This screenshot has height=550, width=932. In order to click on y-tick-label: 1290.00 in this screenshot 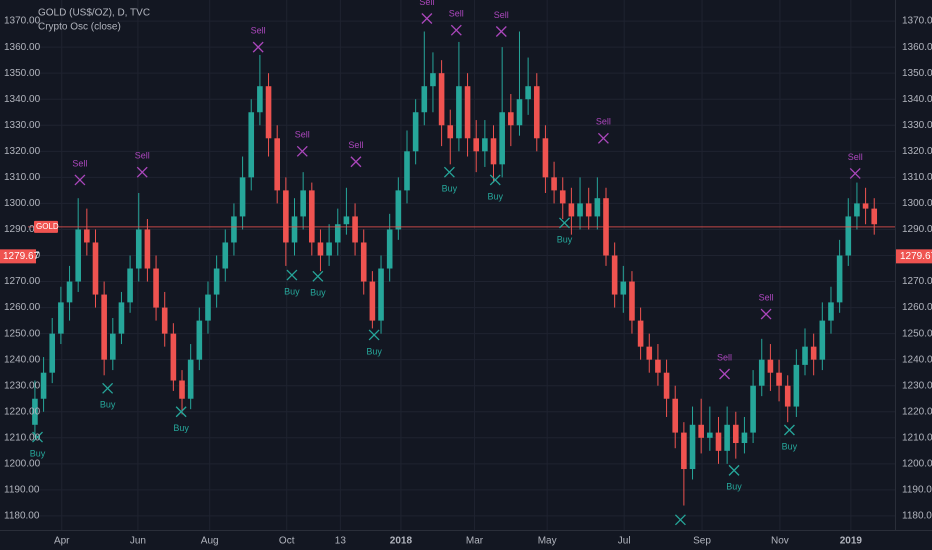, I will do `click(917, 229)`.